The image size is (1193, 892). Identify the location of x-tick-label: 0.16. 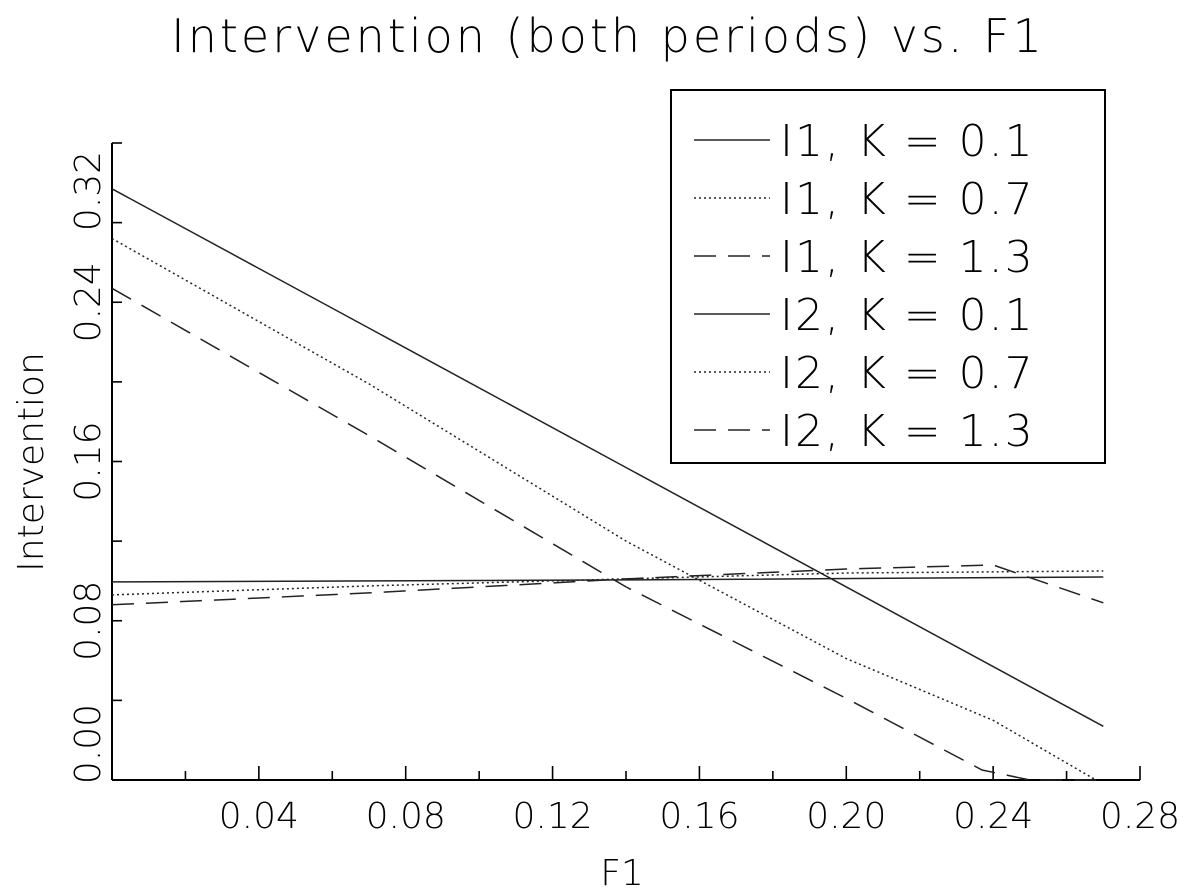
(699, 816).